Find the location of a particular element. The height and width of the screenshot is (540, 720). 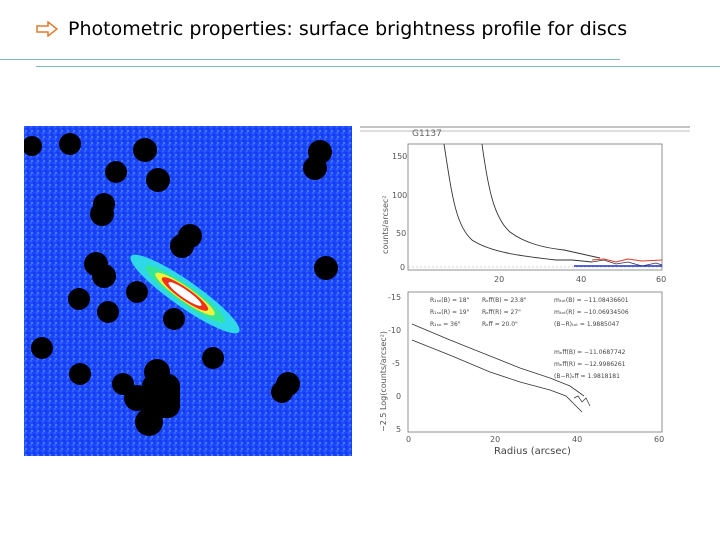

galaxy is located at coordinates (185, 294).